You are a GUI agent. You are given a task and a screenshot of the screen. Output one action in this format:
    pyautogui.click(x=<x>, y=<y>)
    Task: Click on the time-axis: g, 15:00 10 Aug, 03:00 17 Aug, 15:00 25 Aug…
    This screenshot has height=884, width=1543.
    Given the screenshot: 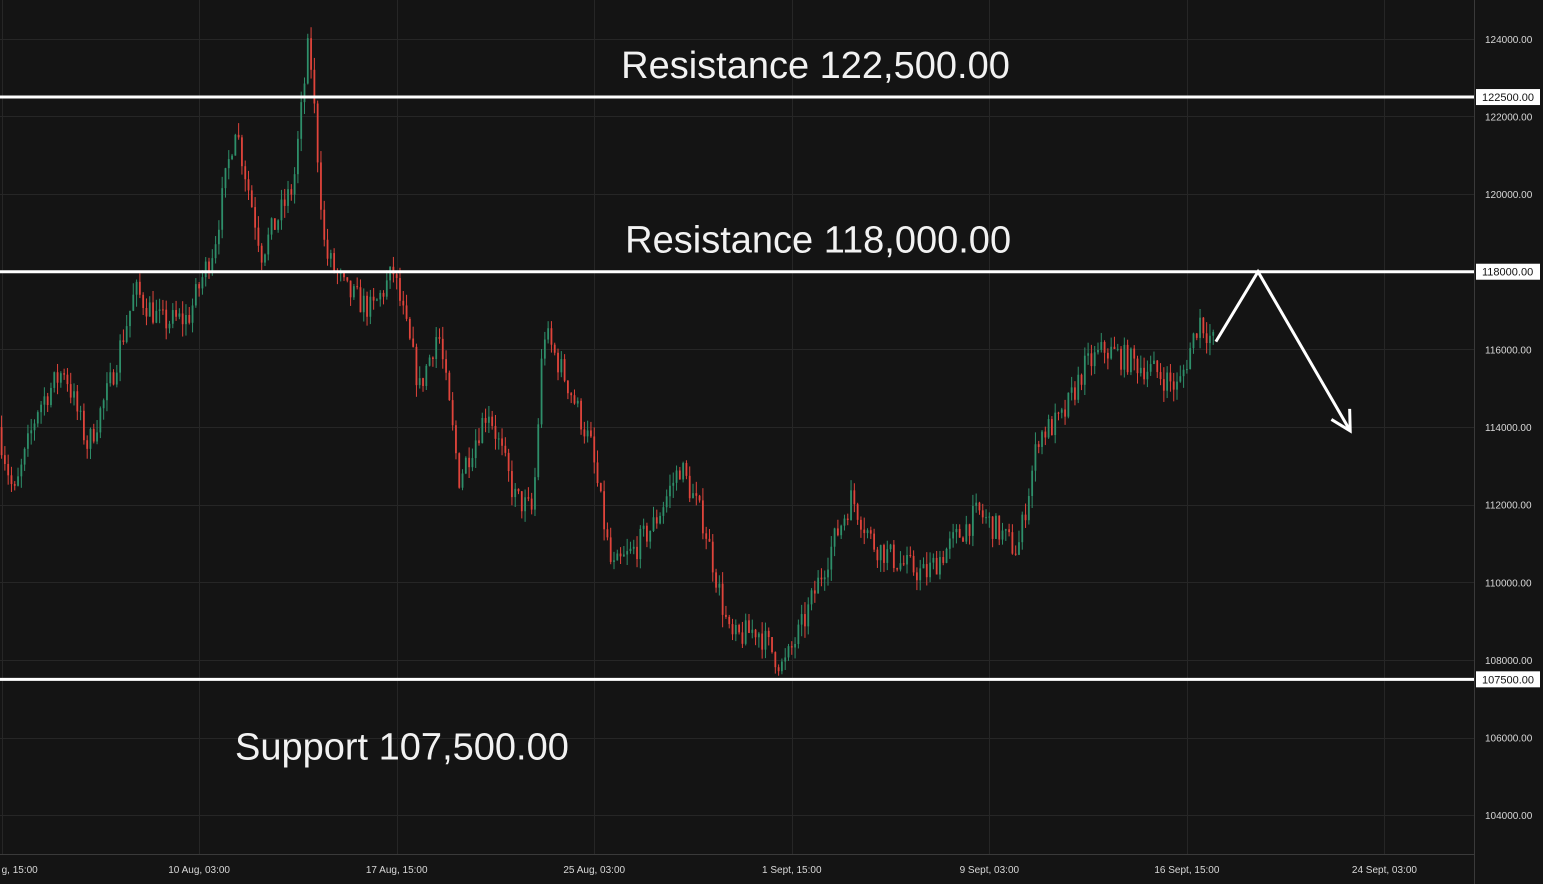 What is the action you would take?
    pyautogui.click(x=710, y=870)
    